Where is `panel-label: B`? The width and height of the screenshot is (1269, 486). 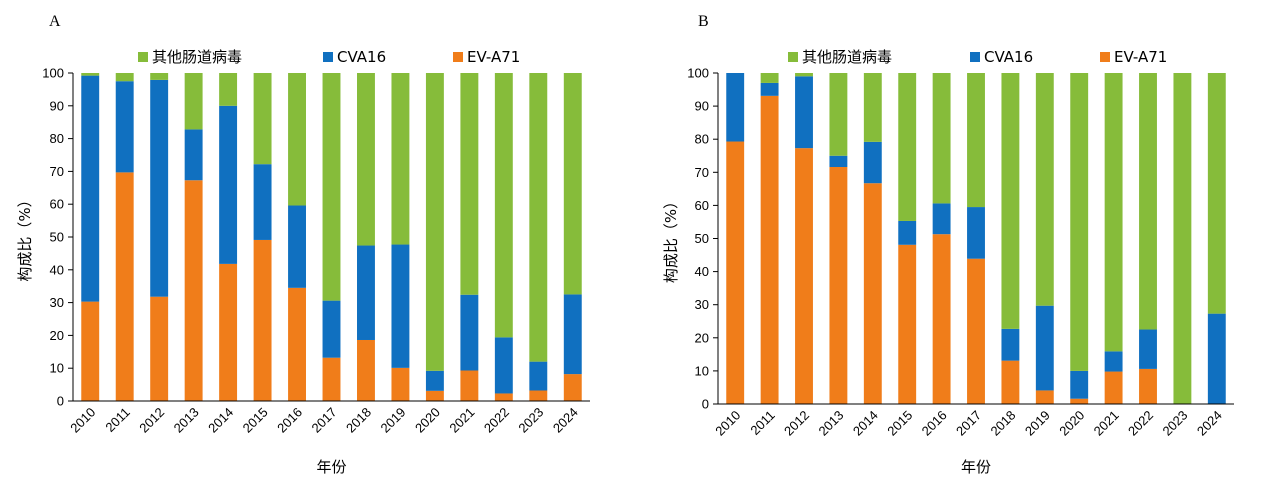 panel-label: B is located at coordinates (703, 21).